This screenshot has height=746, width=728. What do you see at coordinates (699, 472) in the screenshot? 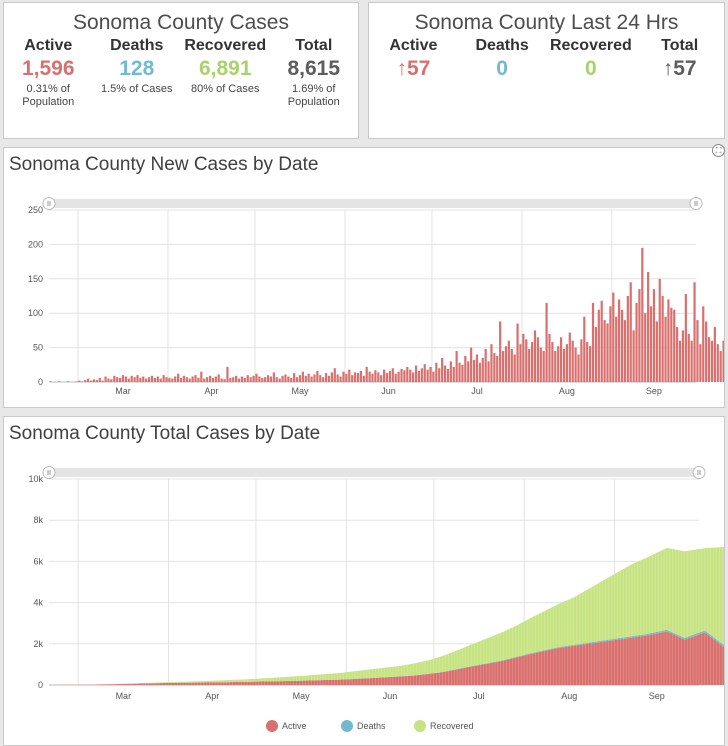
I see `range-handle` at bounding box center [699, 472].